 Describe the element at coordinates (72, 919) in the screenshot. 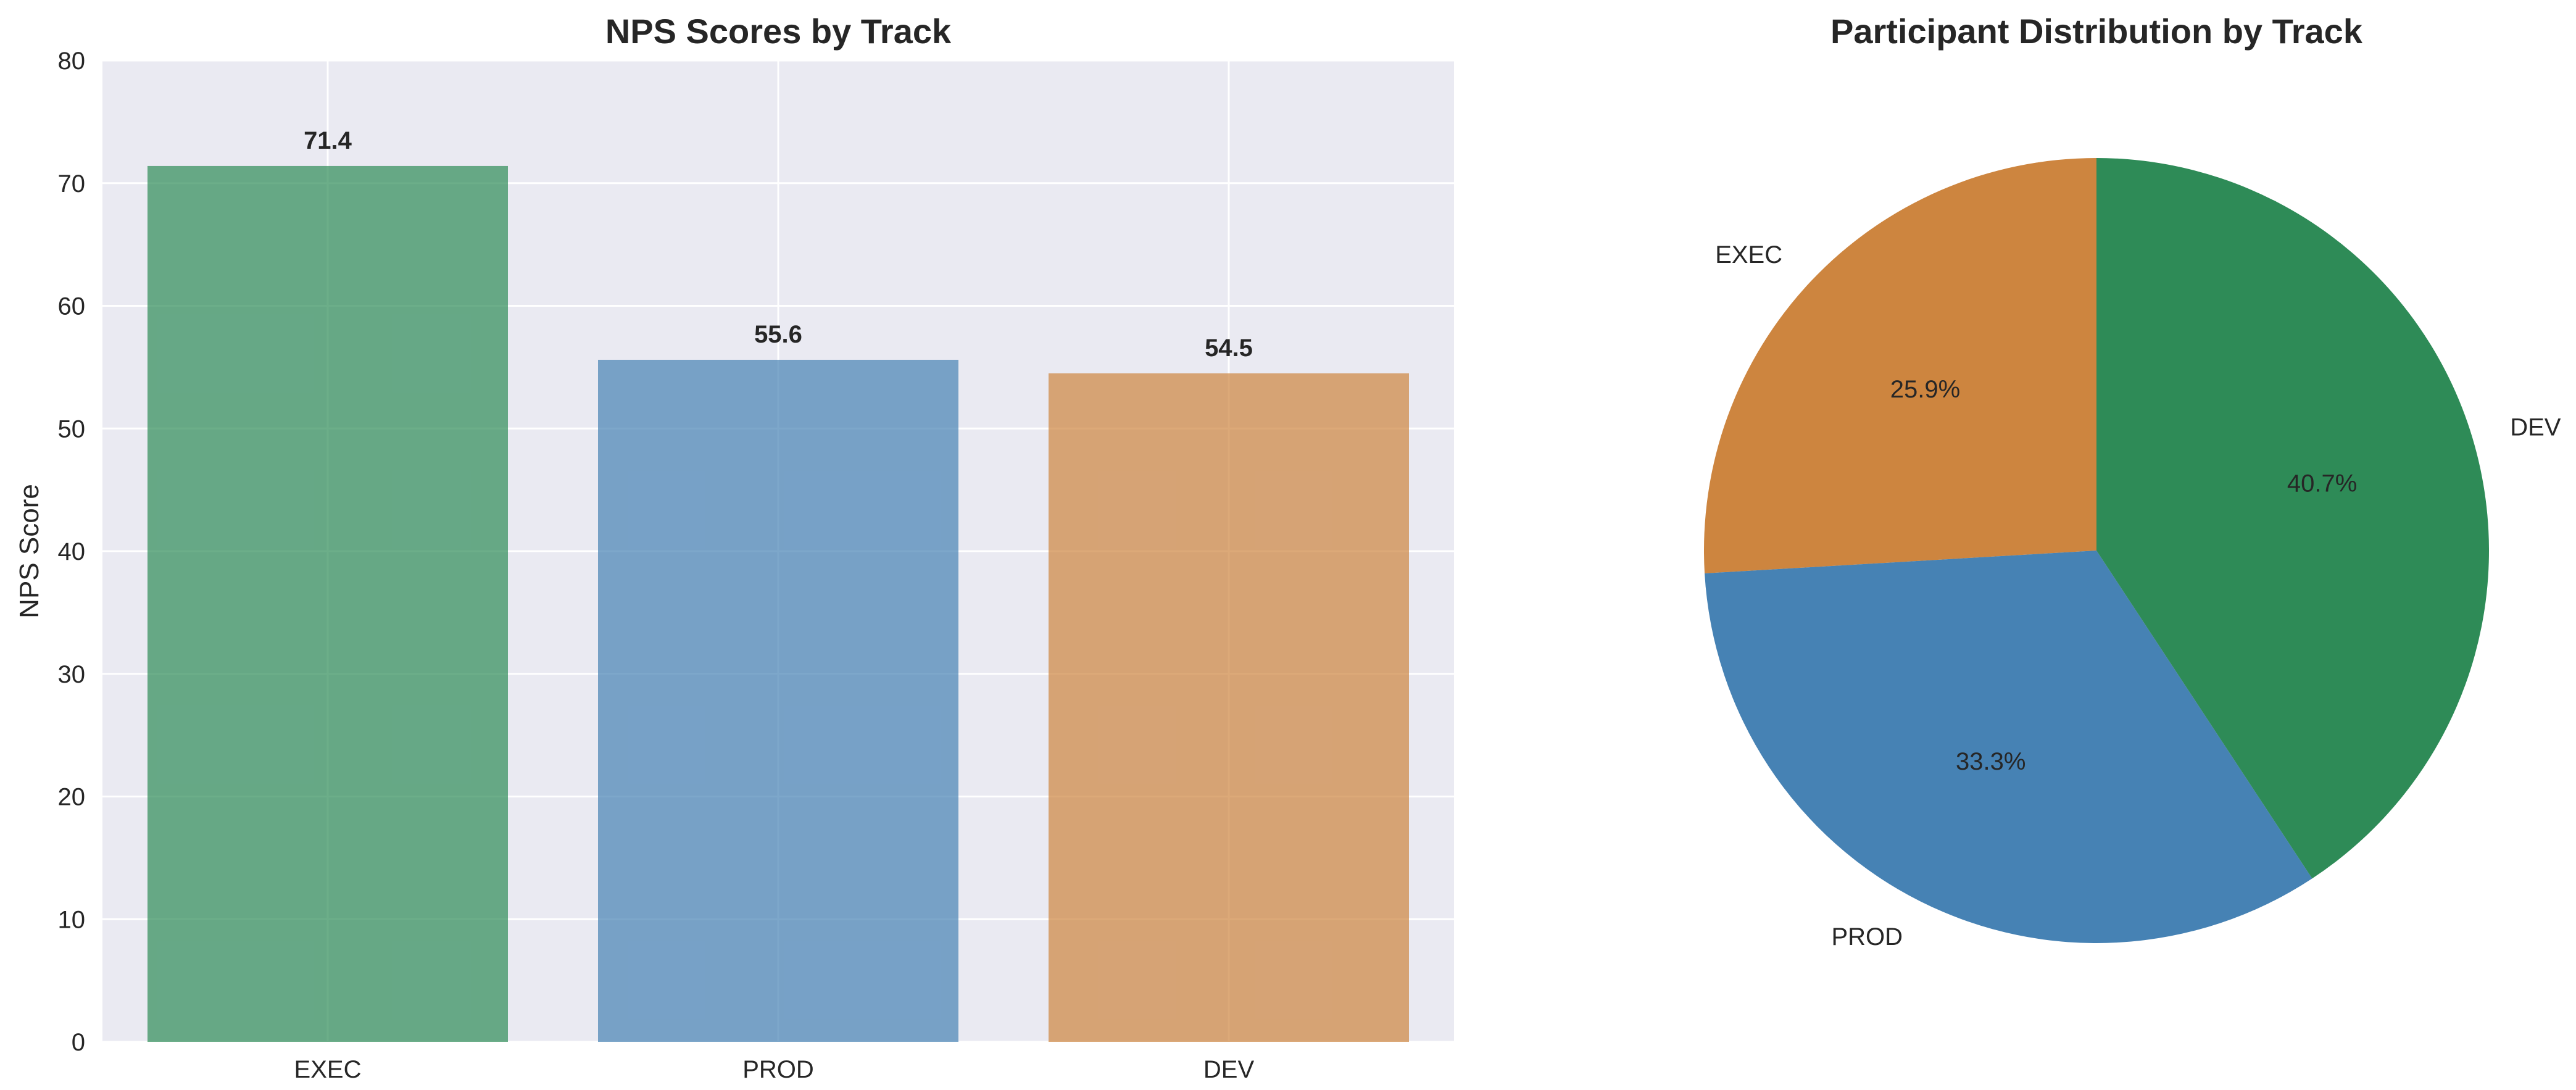

I see `y-tick-label: 10` at that location.